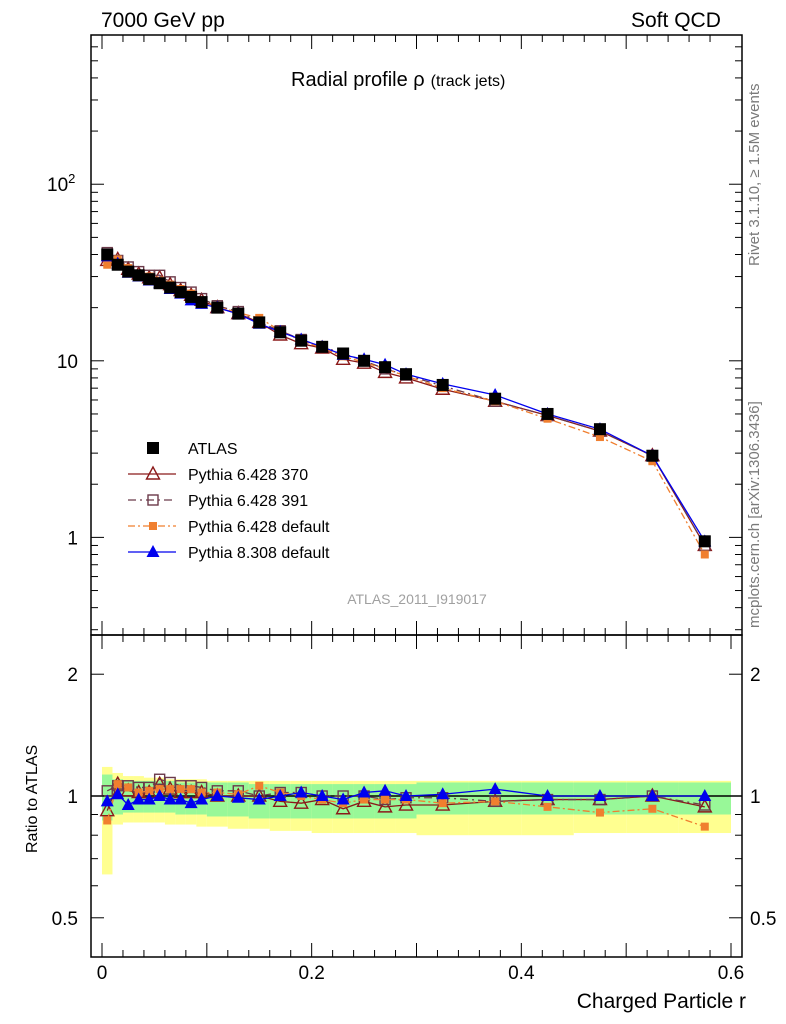 The width and height of the screenshot is (786, 1024). I want to click on x-tick-label: 0.6, so click(731, 973).